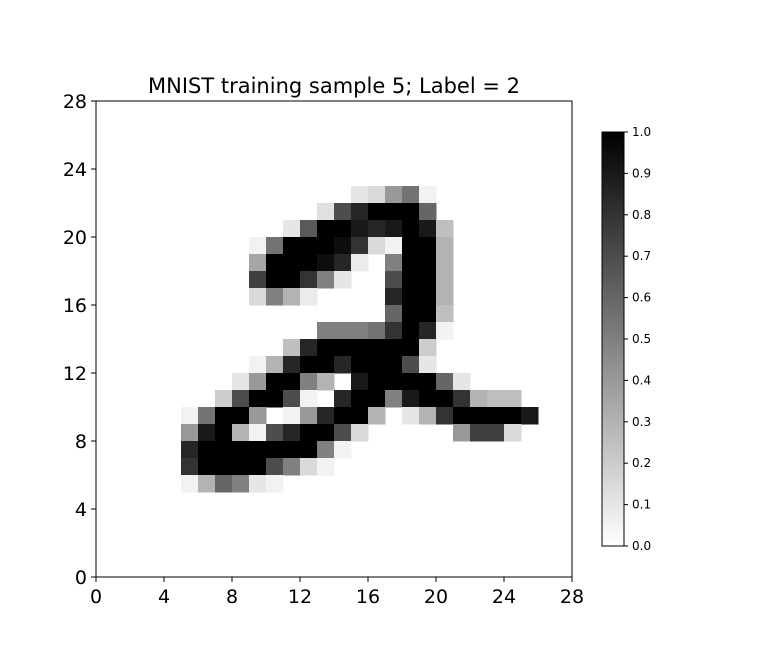 This screenshot has width=768, height=672. What do you see at coordinates (300, 597) in the screenshot?
I see `x-tick-label: 12` at bounding box center [300, 597].